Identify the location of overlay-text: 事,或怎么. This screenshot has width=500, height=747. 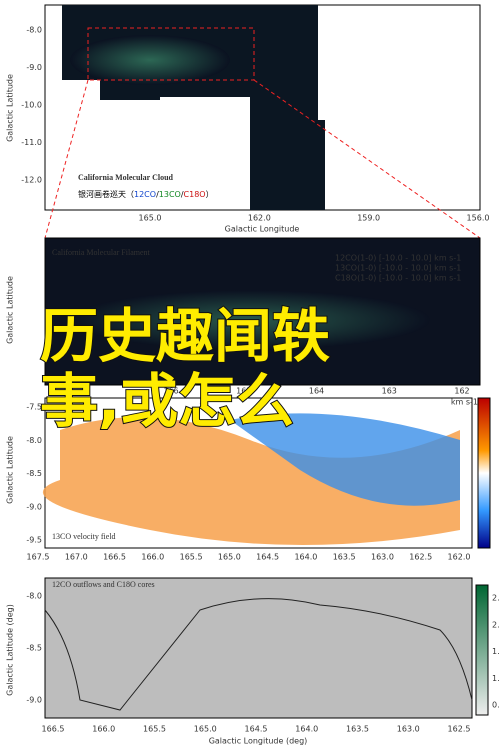
(167, 401).